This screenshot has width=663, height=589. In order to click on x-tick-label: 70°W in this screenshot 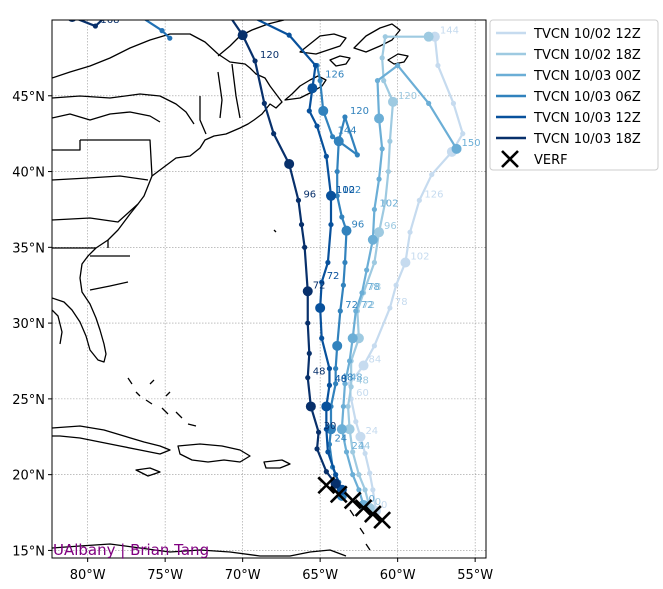, I will do `click(243, 575)`.